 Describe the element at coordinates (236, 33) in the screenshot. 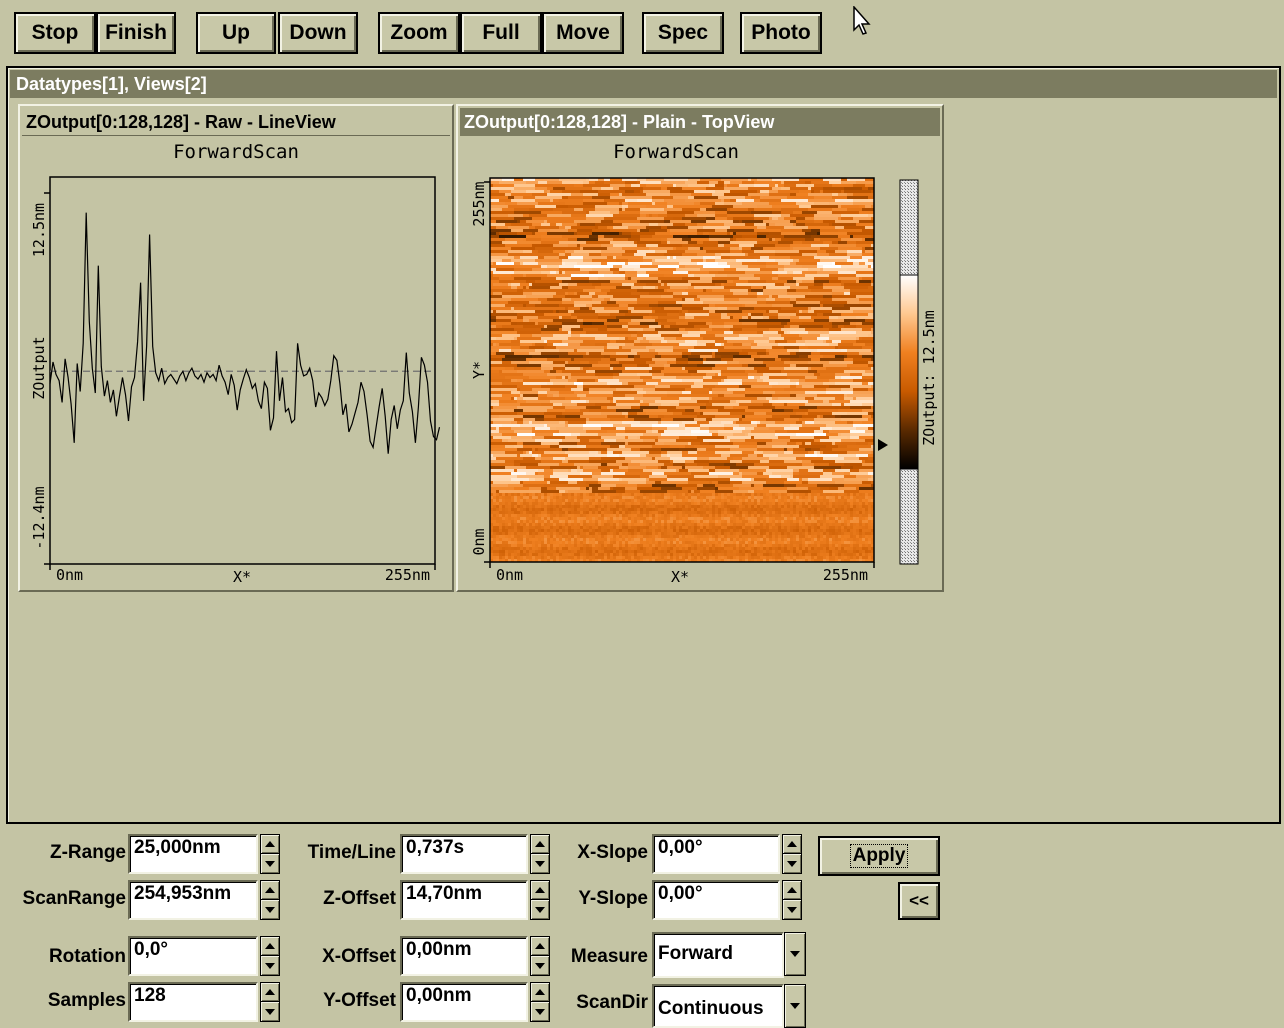

I see `up-button: Up` at that location.